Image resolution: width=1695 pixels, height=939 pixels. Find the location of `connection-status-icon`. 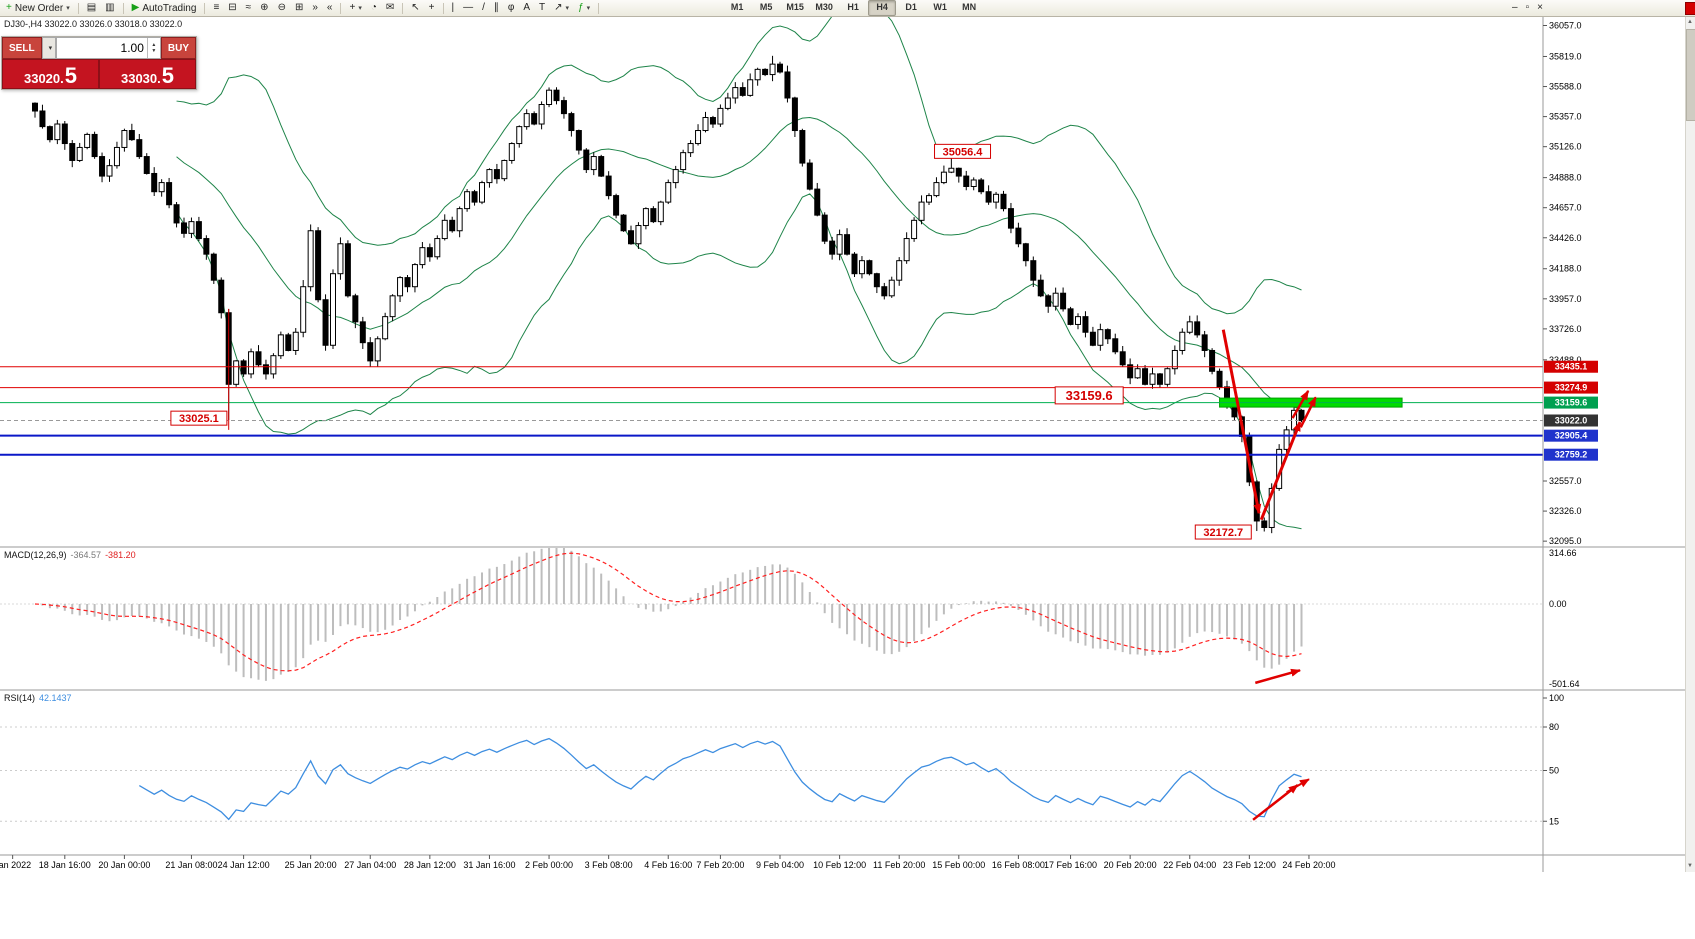

connection-status-icon is located at coordinates (1690, 8).